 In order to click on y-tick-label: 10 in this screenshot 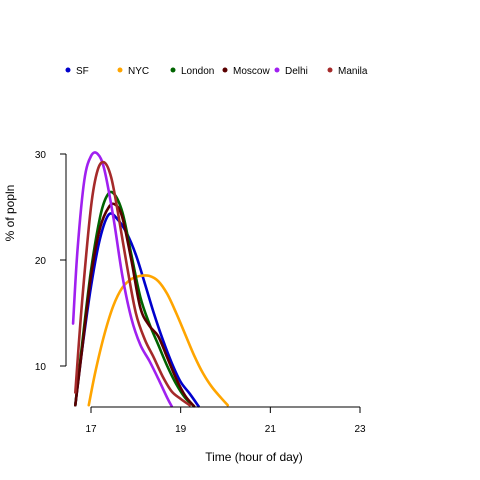, I will do `click(41, 367)`.